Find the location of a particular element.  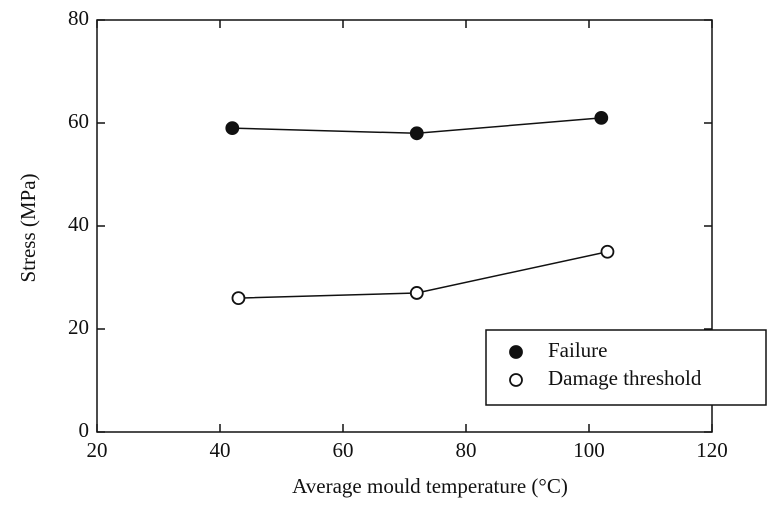

x-tick-label: 40 is located at coordinates (220, 450).